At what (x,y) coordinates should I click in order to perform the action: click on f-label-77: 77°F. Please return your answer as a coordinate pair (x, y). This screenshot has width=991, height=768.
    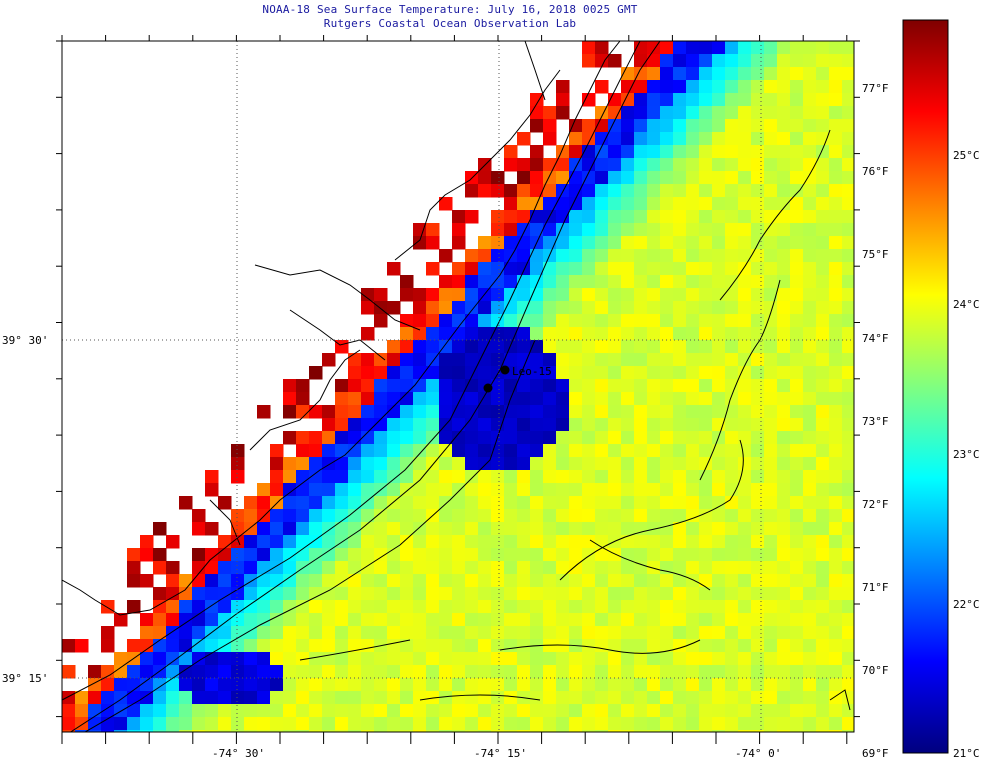
    Looking at the image, I should click on (875, 88).